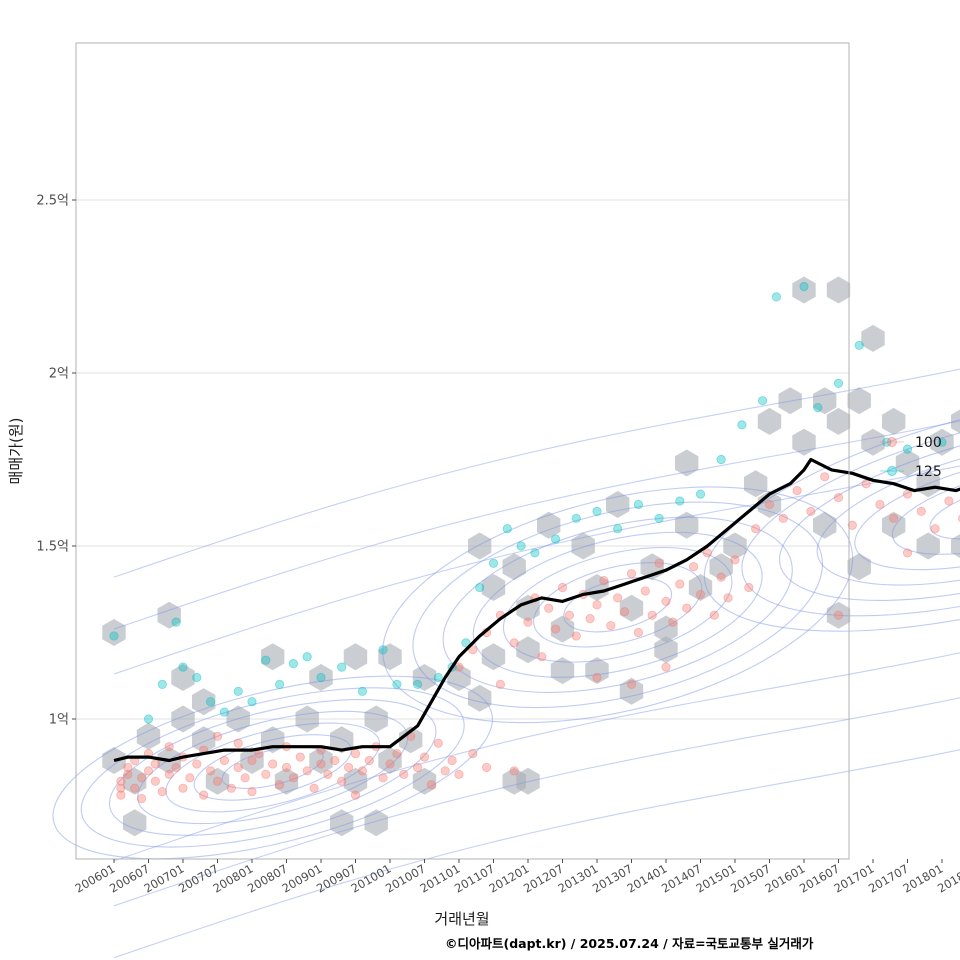 The width and height of the screenshot is (960, 960). I want to click on legend-item-100: 100, so click(911, 443).